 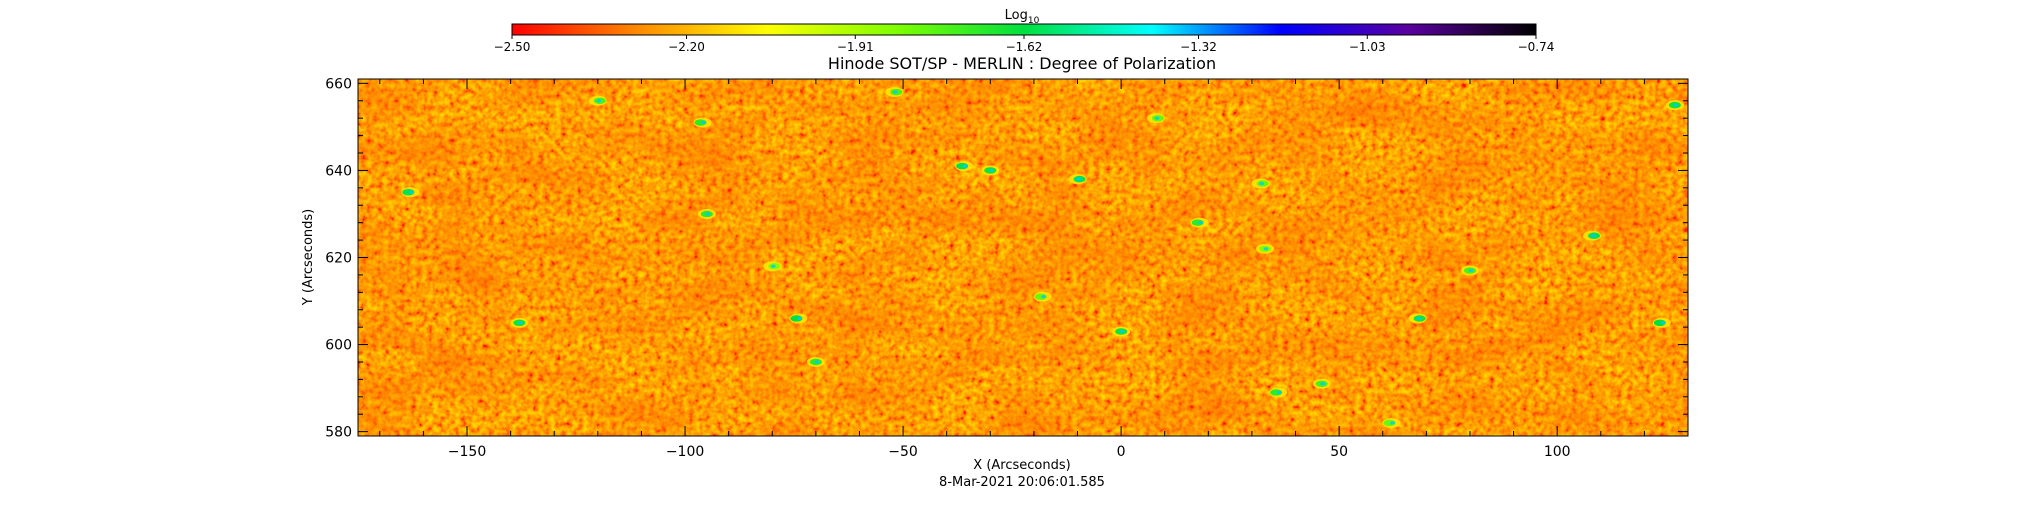 I want to click on colorbar-tick-label: −2.50, so click(x=512, y=47).